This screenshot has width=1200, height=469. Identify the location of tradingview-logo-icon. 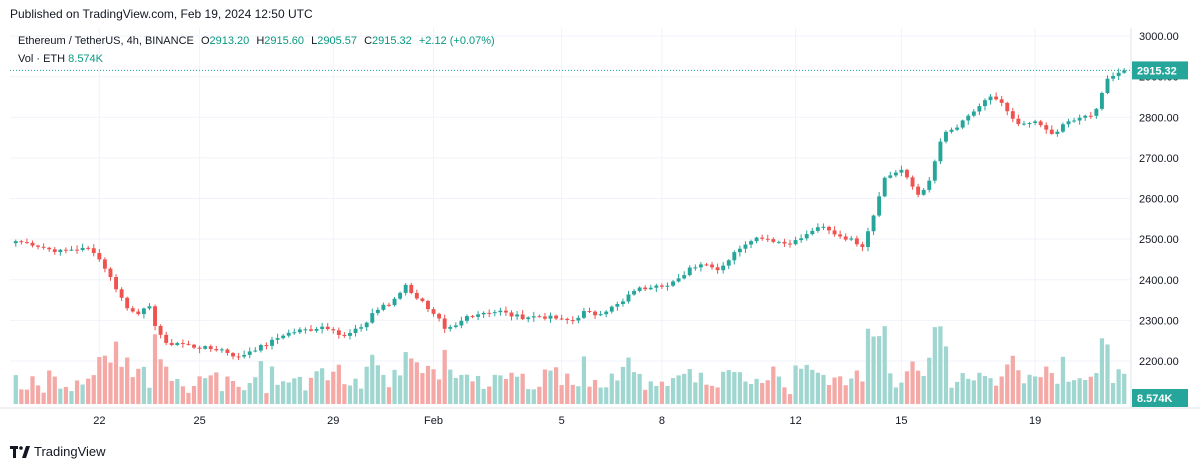
(20, 451).